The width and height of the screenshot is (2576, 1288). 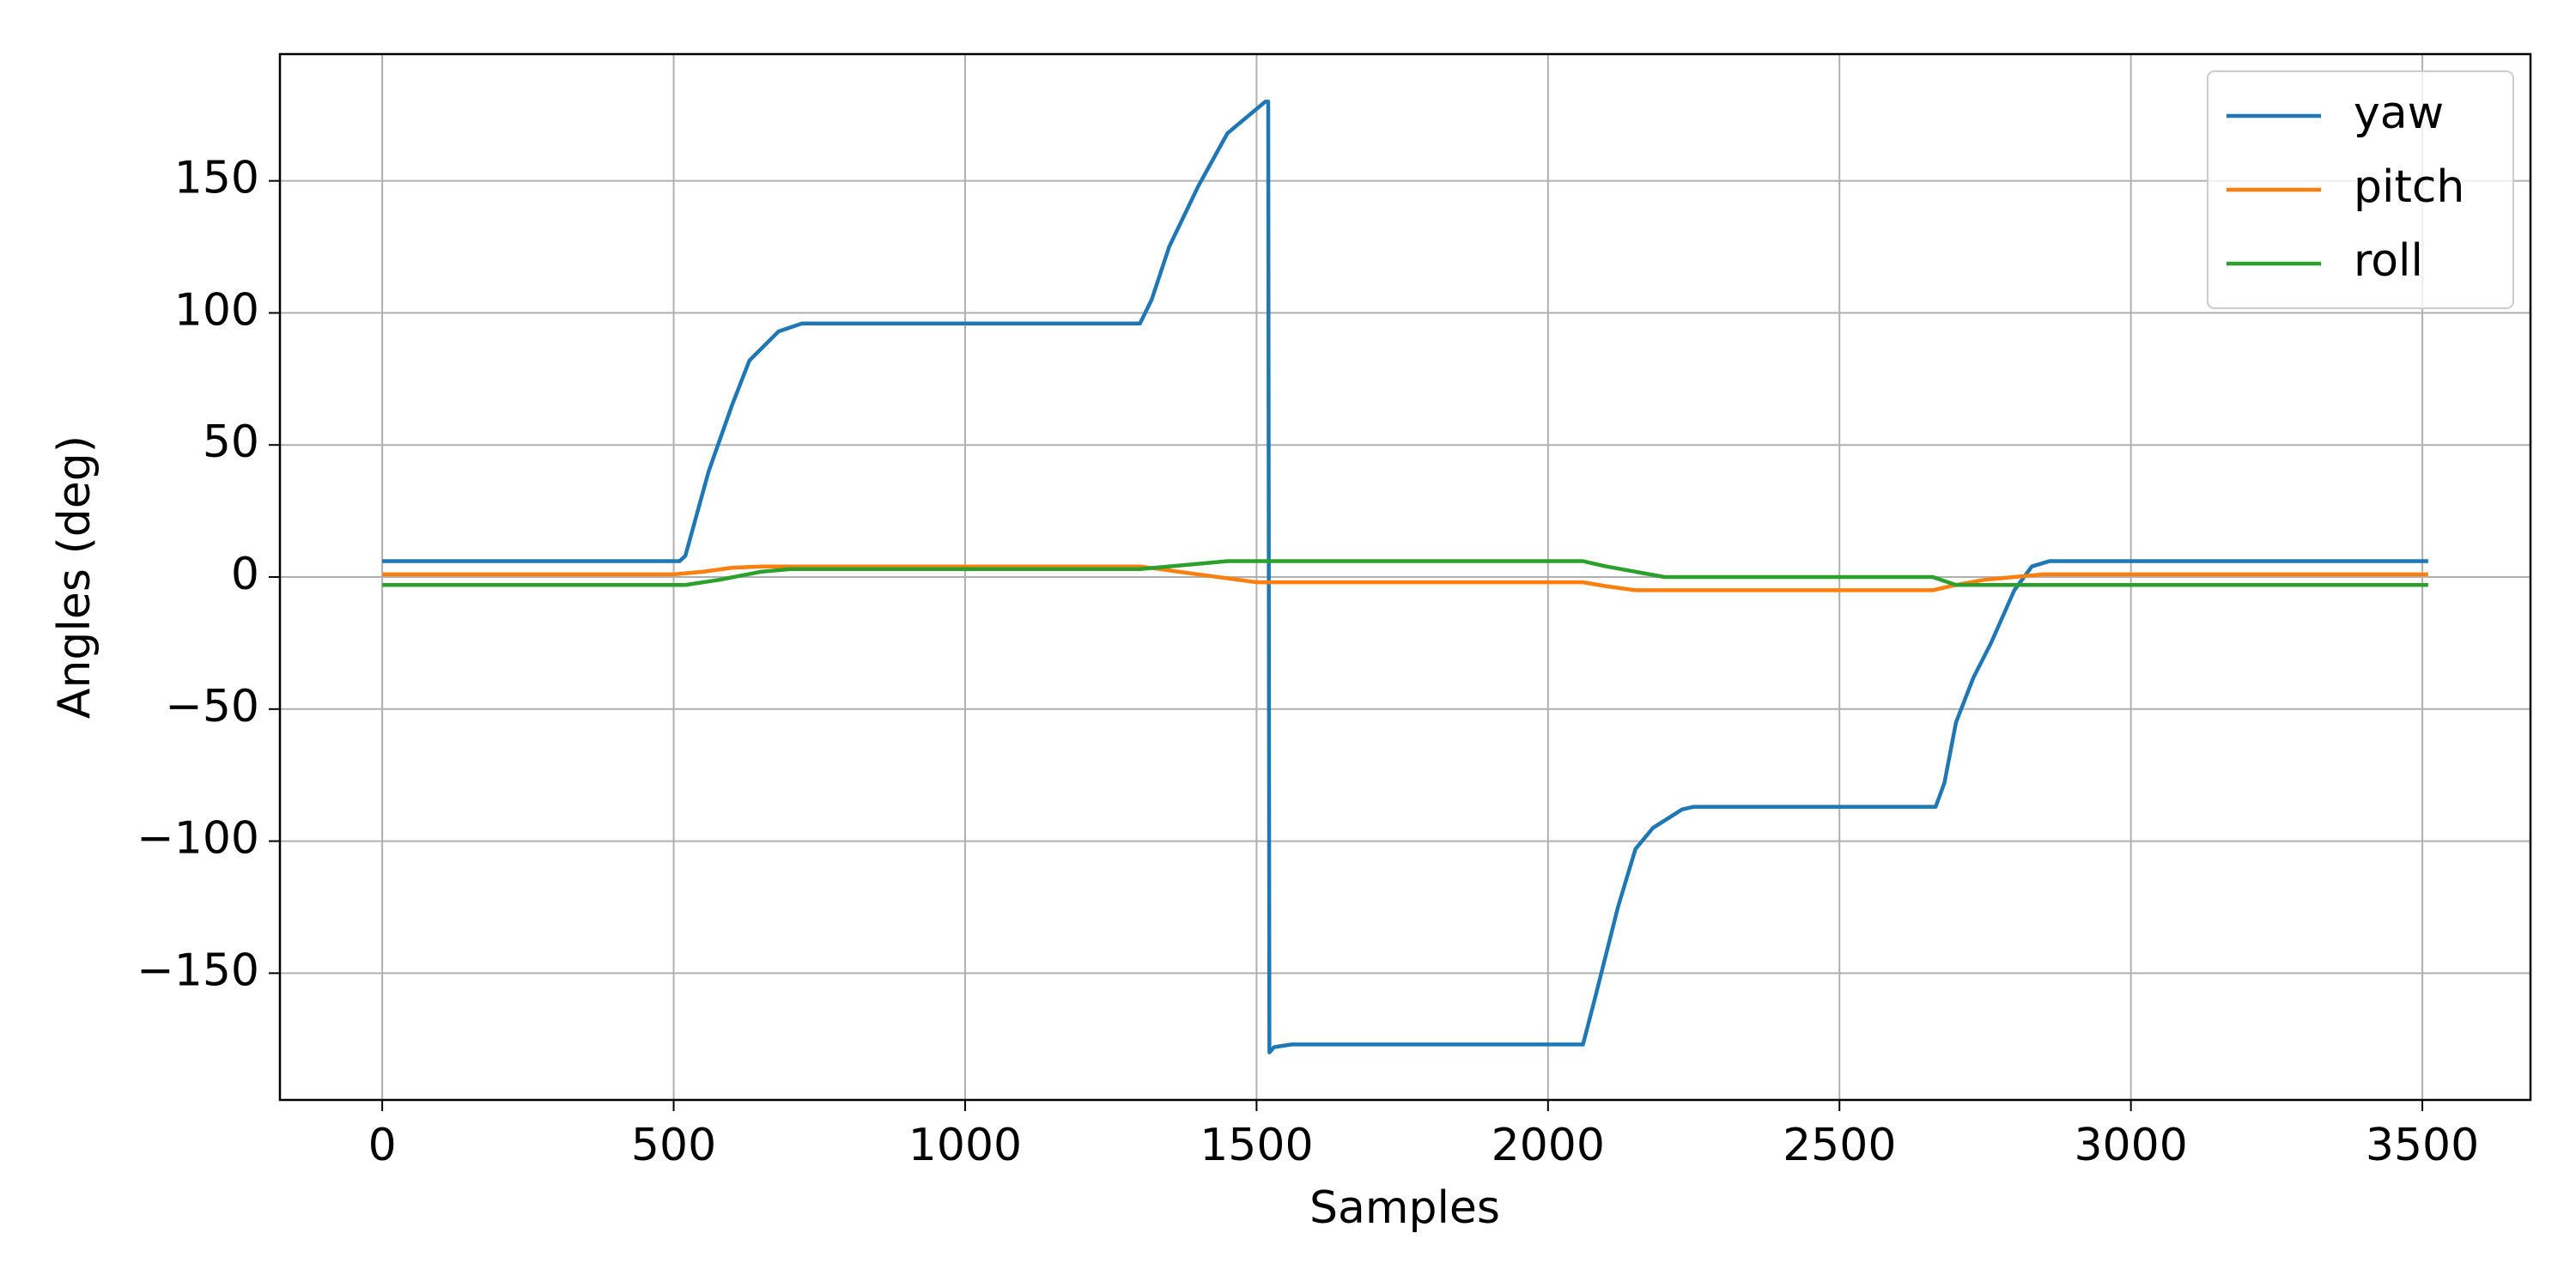 What do you see at coordinates (245, 574) in the screenshot?
I see `y-tick-label: 0` at bounding box center [245, 574].